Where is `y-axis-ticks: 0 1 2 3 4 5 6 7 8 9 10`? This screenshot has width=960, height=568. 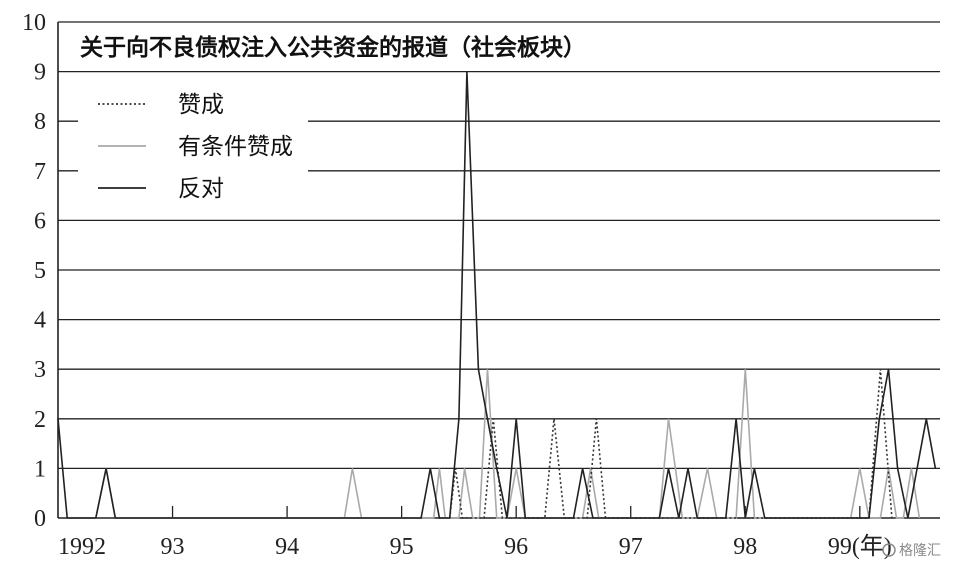 y-axis-ticks: 0 1 2 3 4 5 6 7 8 9 10 is located at coordinates (34, 271).